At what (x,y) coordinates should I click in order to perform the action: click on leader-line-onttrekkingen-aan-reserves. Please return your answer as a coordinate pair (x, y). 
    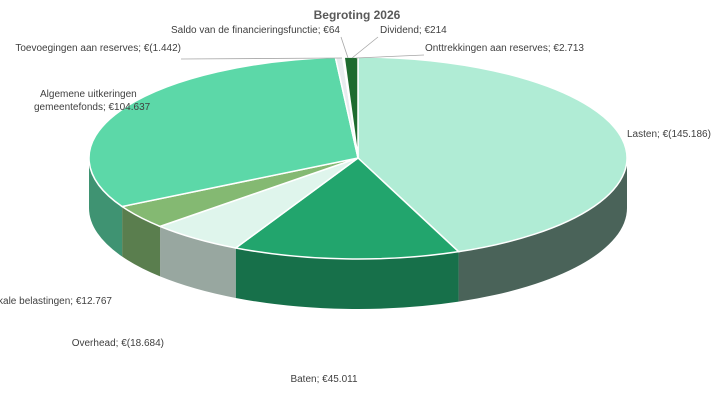
    Looking at the image, I should click on (390, 56).